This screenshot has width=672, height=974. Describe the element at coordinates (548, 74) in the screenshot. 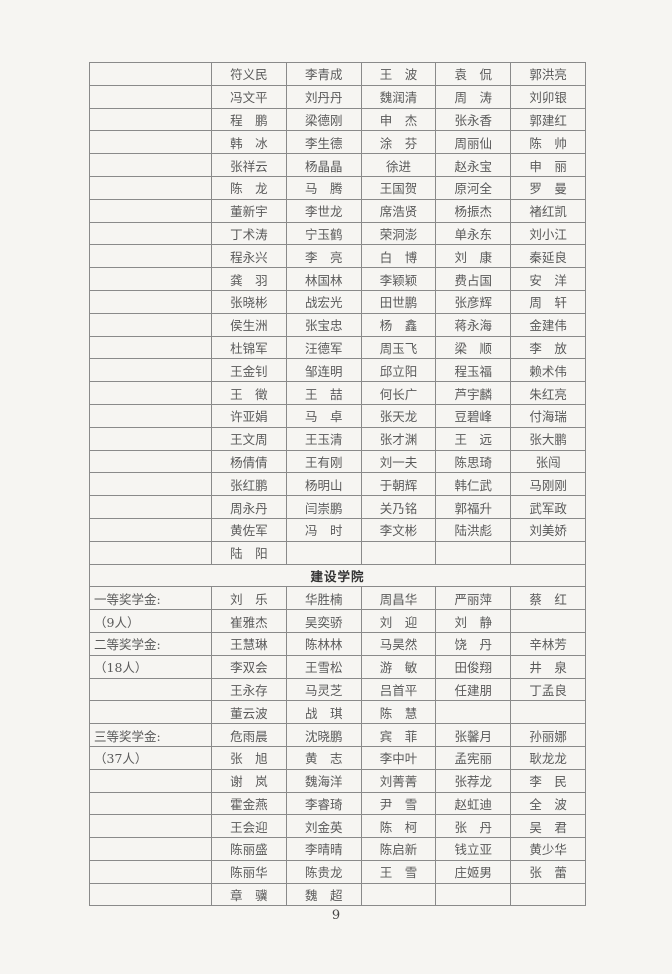

I see `student-name: 郭洪亮` at that location.